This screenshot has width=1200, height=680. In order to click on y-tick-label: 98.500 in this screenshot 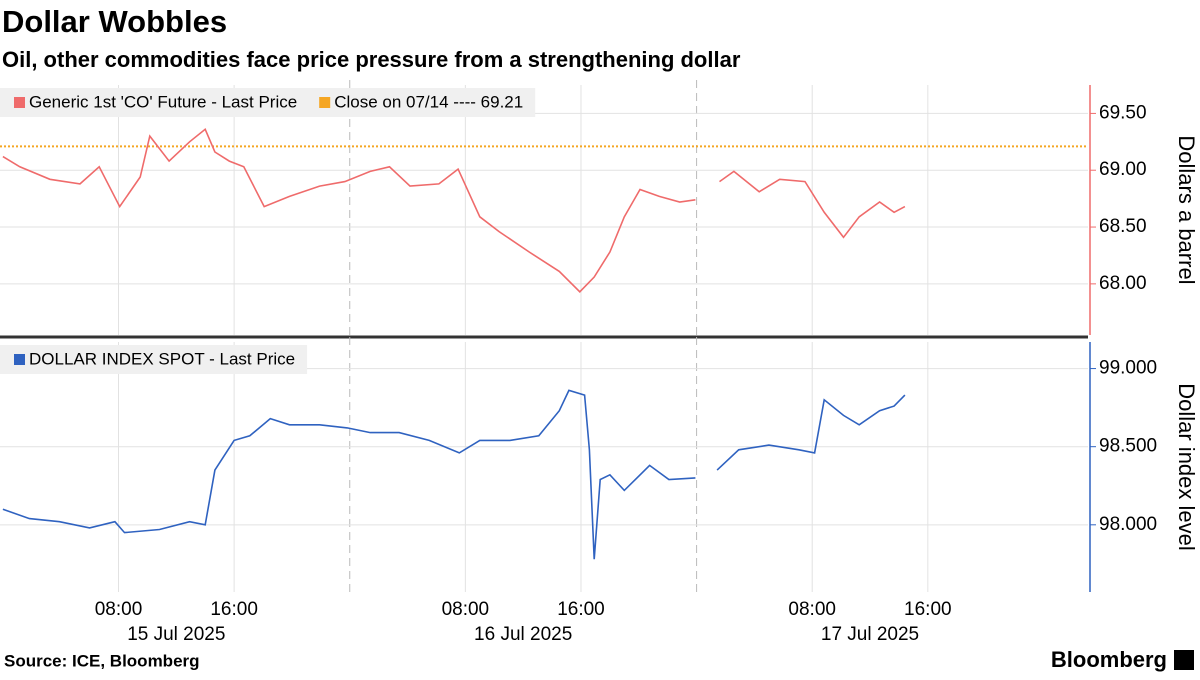, I will do `click(1128, 446)`.